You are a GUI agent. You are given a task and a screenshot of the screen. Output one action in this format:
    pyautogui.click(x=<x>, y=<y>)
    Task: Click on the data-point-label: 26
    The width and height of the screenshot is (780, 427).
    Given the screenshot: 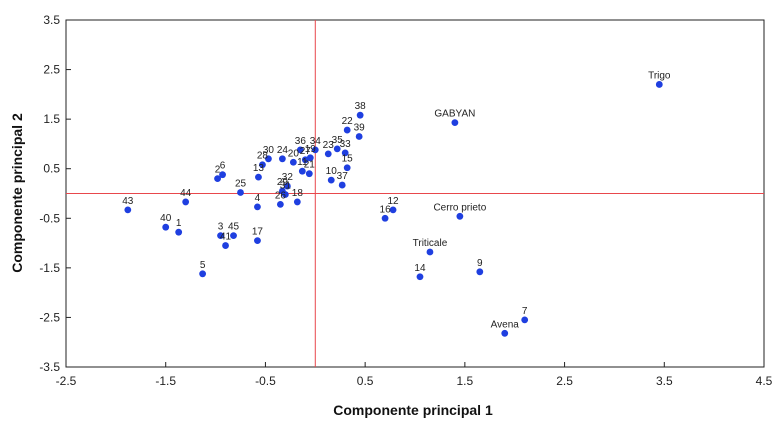 What is the action you would take?
    pyautogui.click(x=281, y=195)
    